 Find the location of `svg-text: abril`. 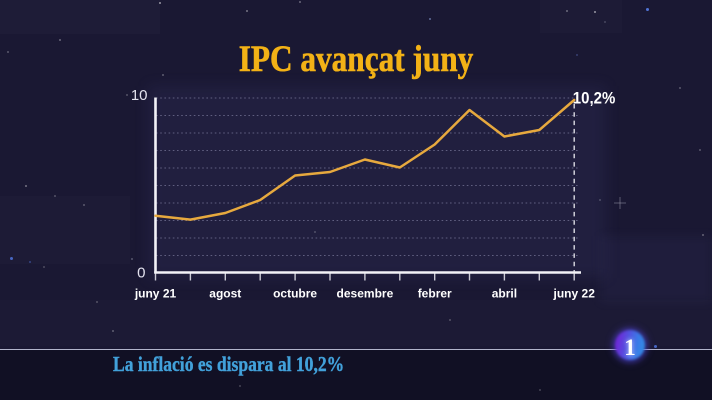

svg-text: abril is located at coordinates (504, 294).